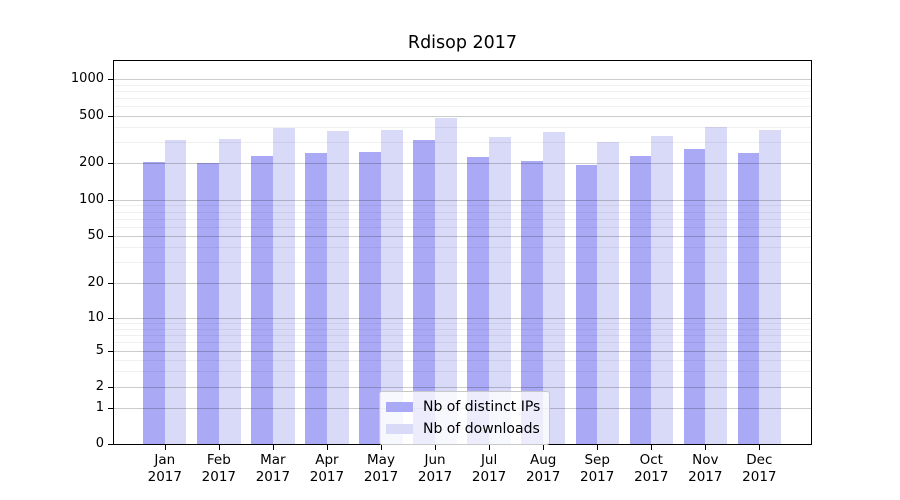 Image resolution: width=900 pixels, height=500 pixels. Describe the element at coordinates (99, 386) in the screenshot. I see `y-axis-tick-label: 2` at that location.